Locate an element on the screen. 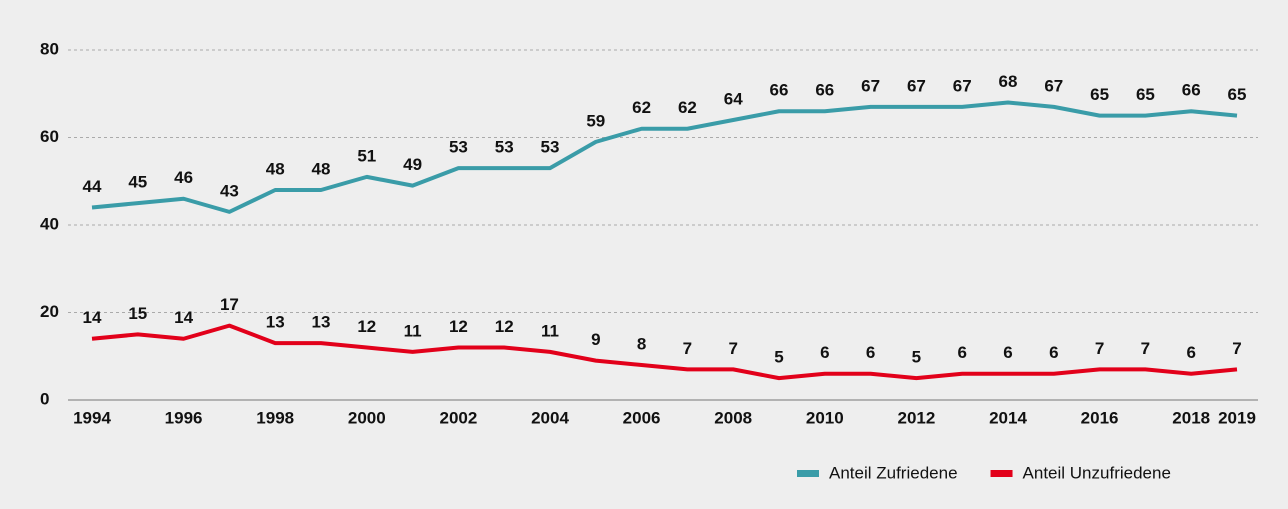 The width and height of the screenshot is (1288, 509). data-label: 64 is located at coordinates (733, 98).